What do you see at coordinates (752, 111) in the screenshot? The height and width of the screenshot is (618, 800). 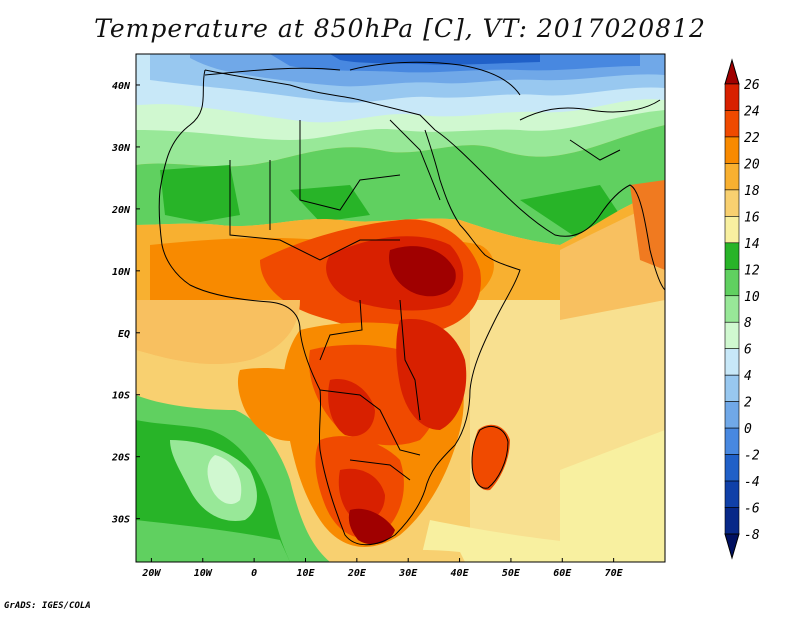 I see `colorbar-level-label: 24` at bounding box center [752, 111].